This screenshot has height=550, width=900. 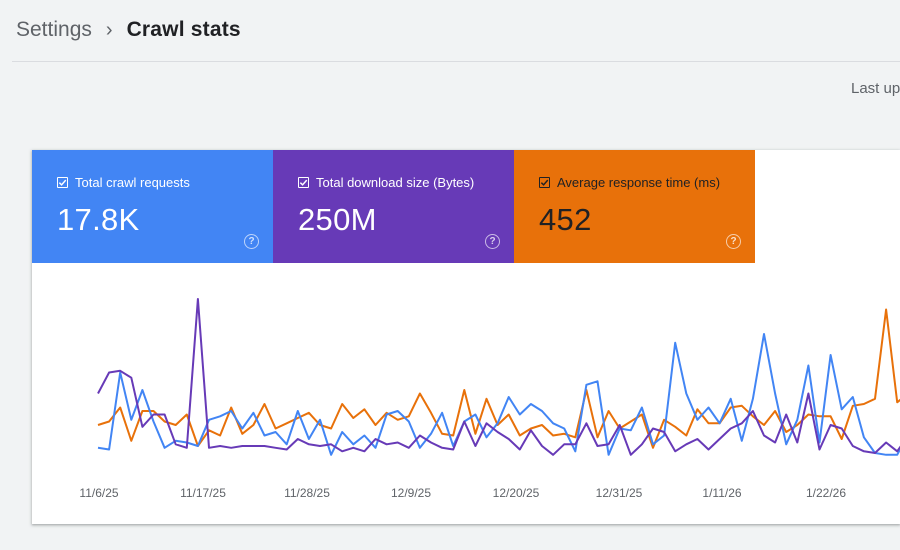 What do you see at coordinates (203, 493) in the screenshot?
I see `x-tick-label: 11/17/25` at bounding box center [203, 493].